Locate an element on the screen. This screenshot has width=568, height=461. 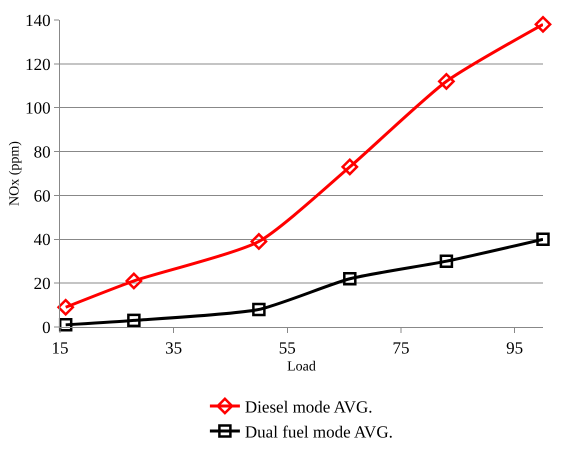
y-tick-label: 100 is located at coordinates (38, 108).